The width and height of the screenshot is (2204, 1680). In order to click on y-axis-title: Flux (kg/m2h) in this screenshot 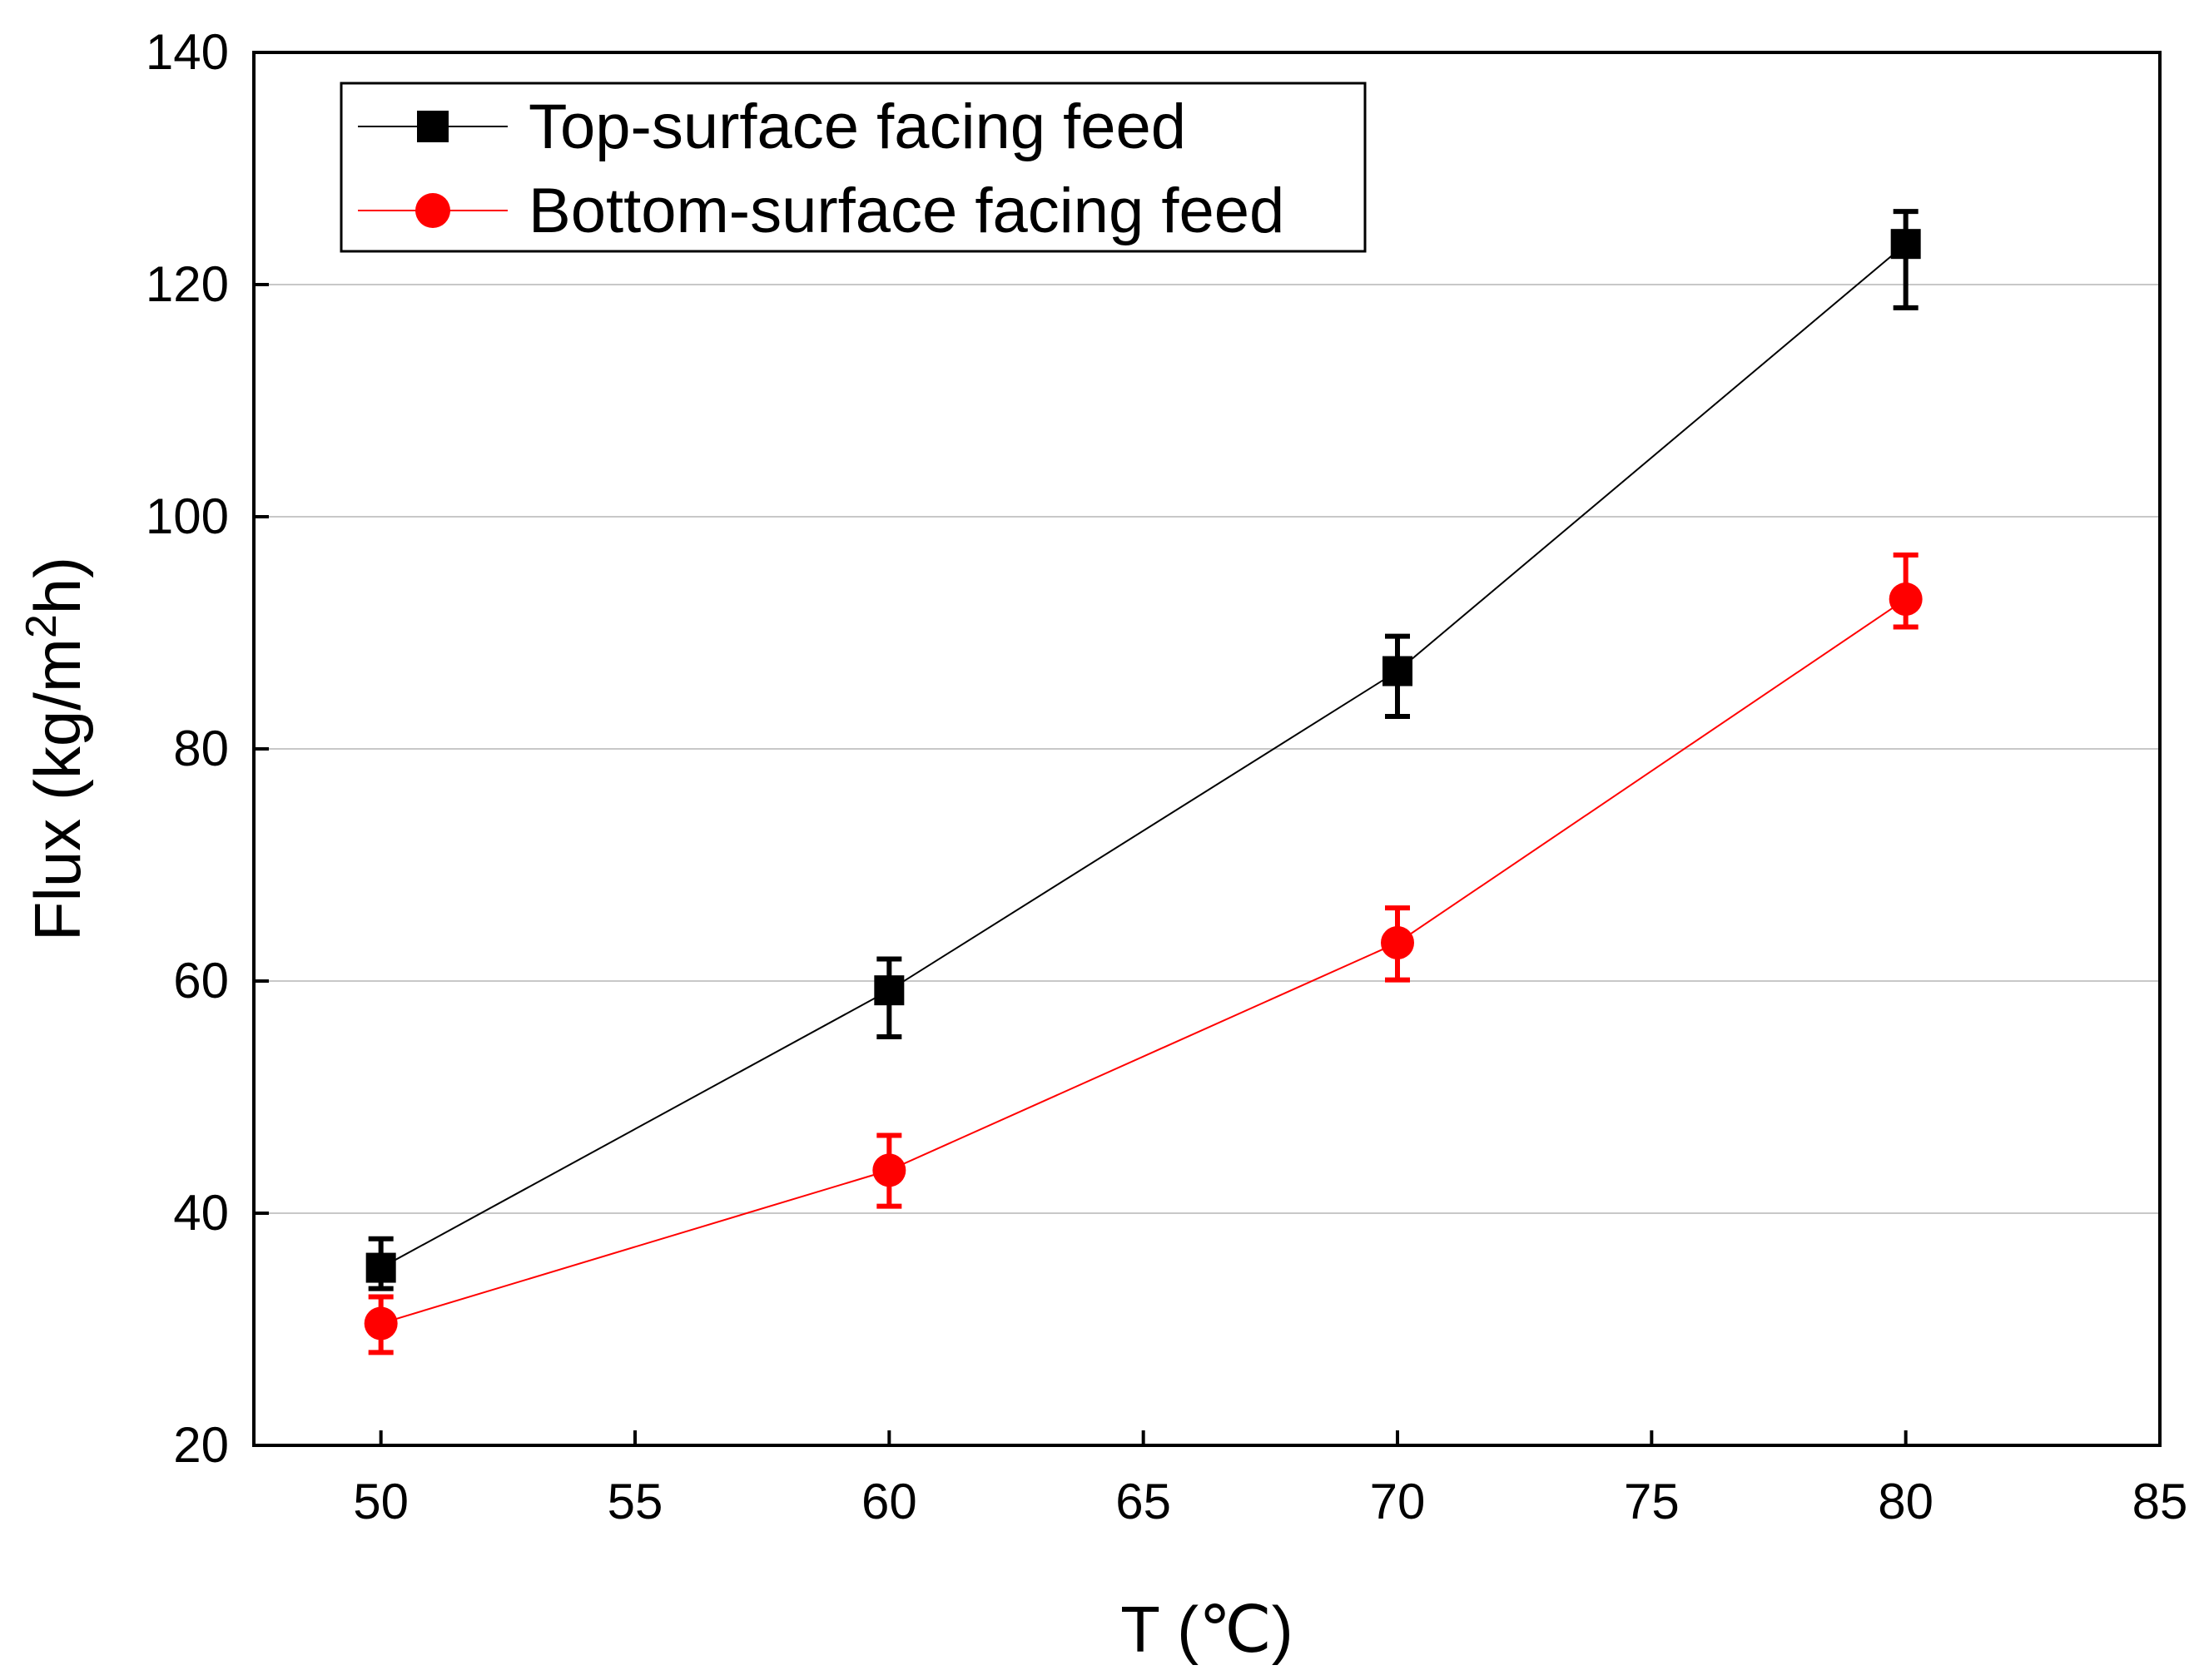, I will do `click(56, 749)`.